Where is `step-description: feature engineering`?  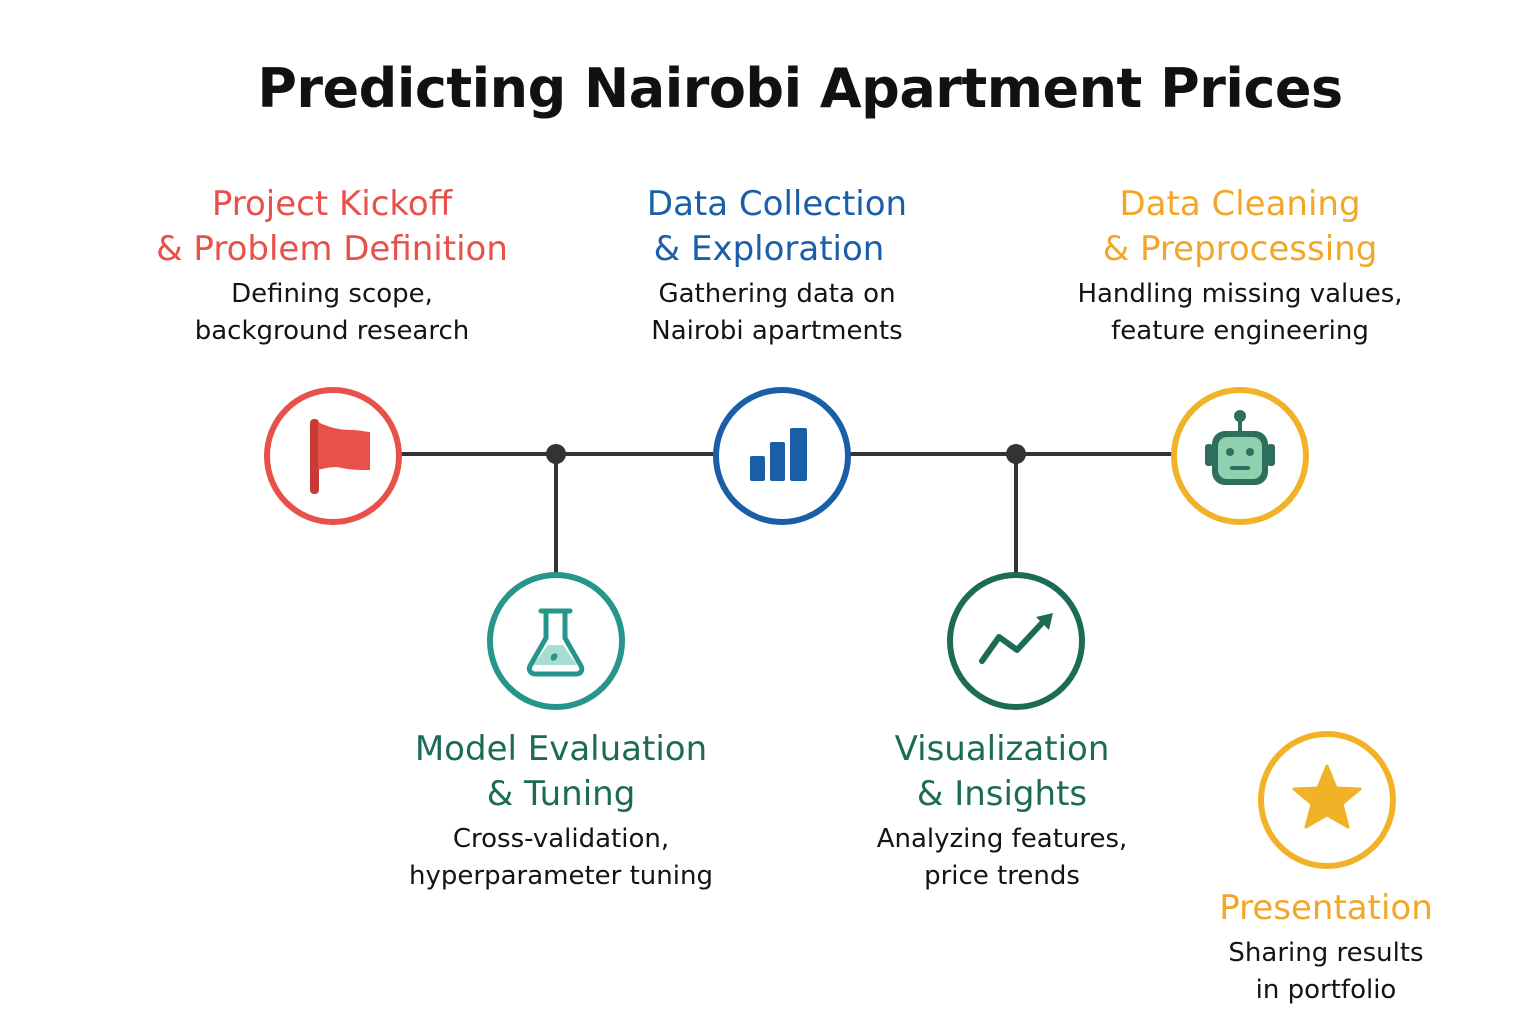 step-description: feature engineering is located at coordinates (1240, 331).